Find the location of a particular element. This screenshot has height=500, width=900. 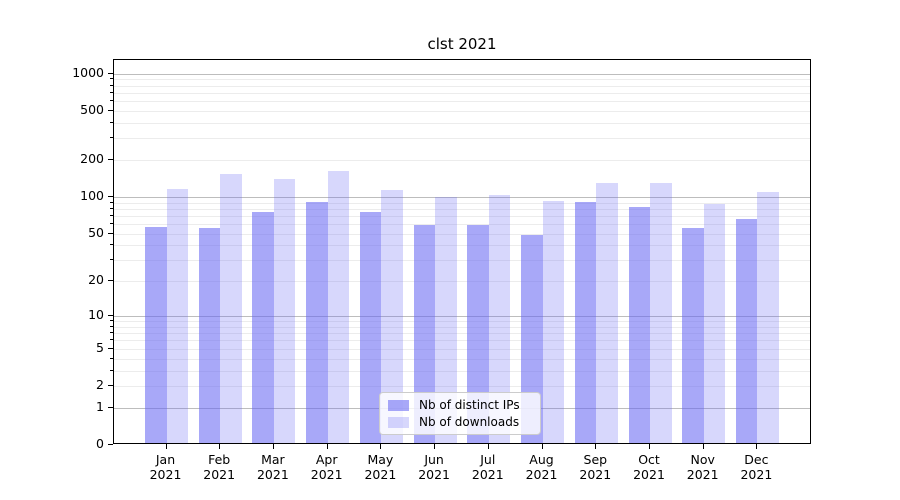

x-tick-label: Dec 2021 is located at coordinates (756, 467).